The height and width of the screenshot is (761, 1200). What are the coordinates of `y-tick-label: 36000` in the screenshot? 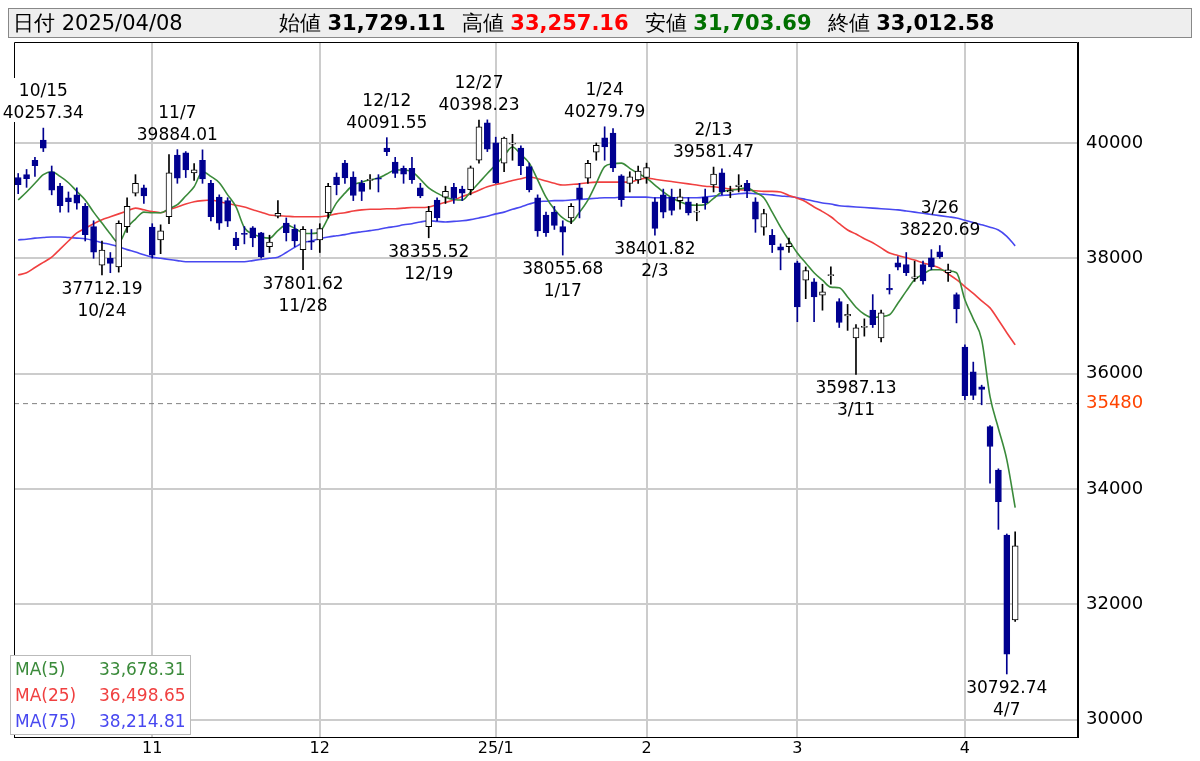 It's located at (1115, 372).